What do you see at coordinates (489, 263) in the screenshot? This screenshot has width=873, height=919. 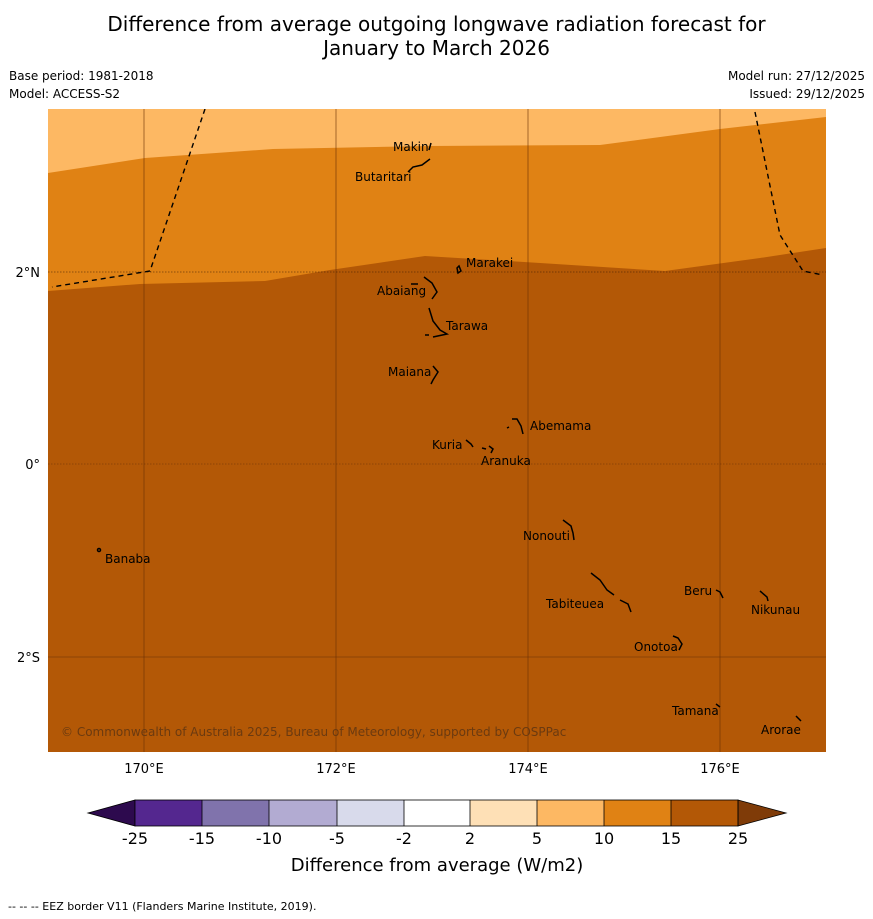 I see `label-marakei: Marakei` at bounding box center [489, 263].